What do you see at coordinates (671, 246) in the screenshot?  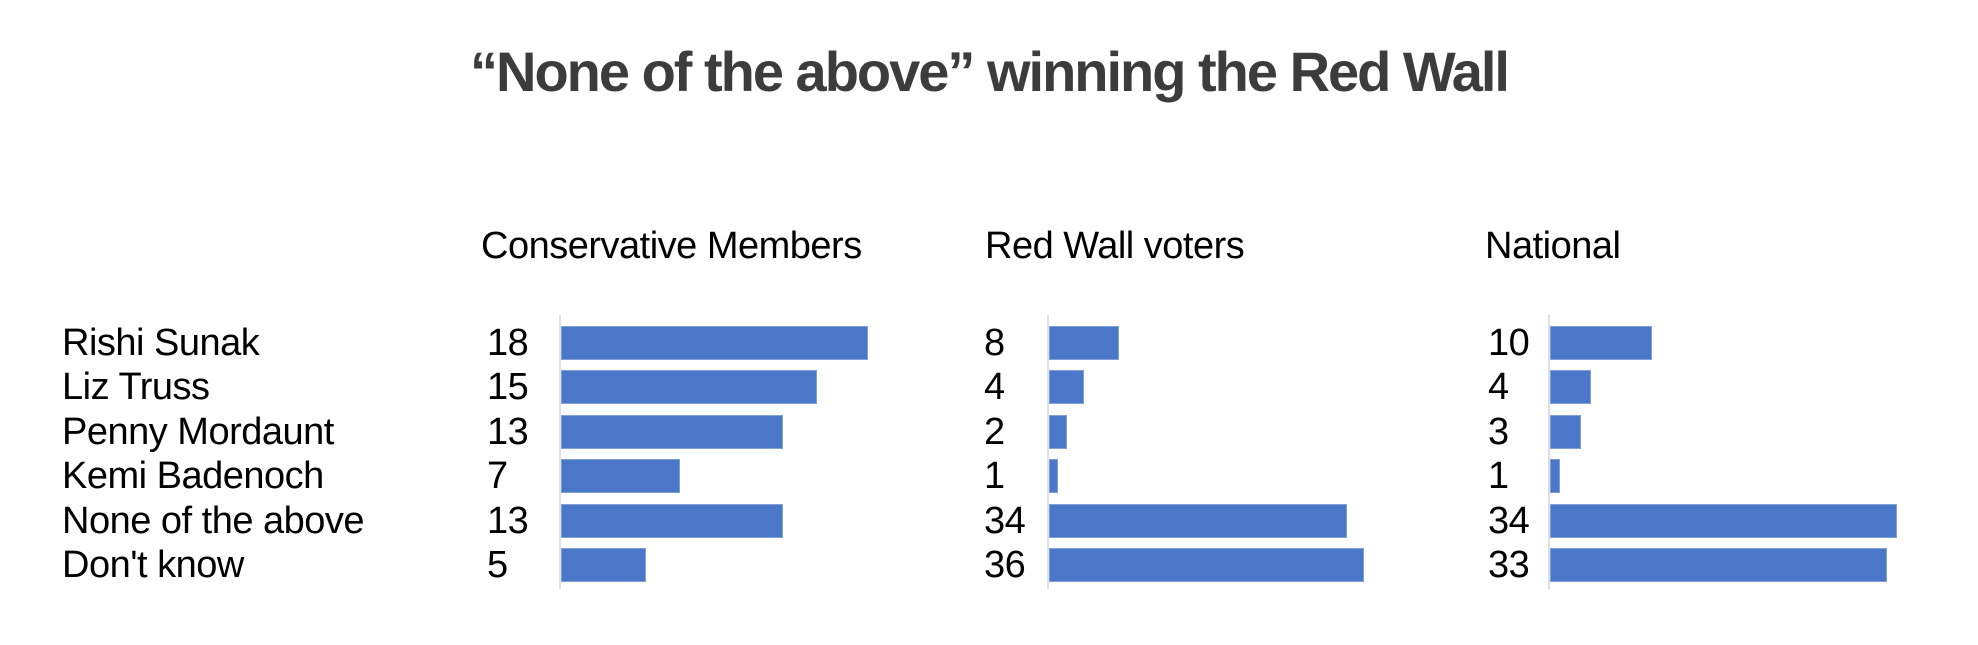 I see `column-header: Conservative Members` at bounding box center [671, 246].